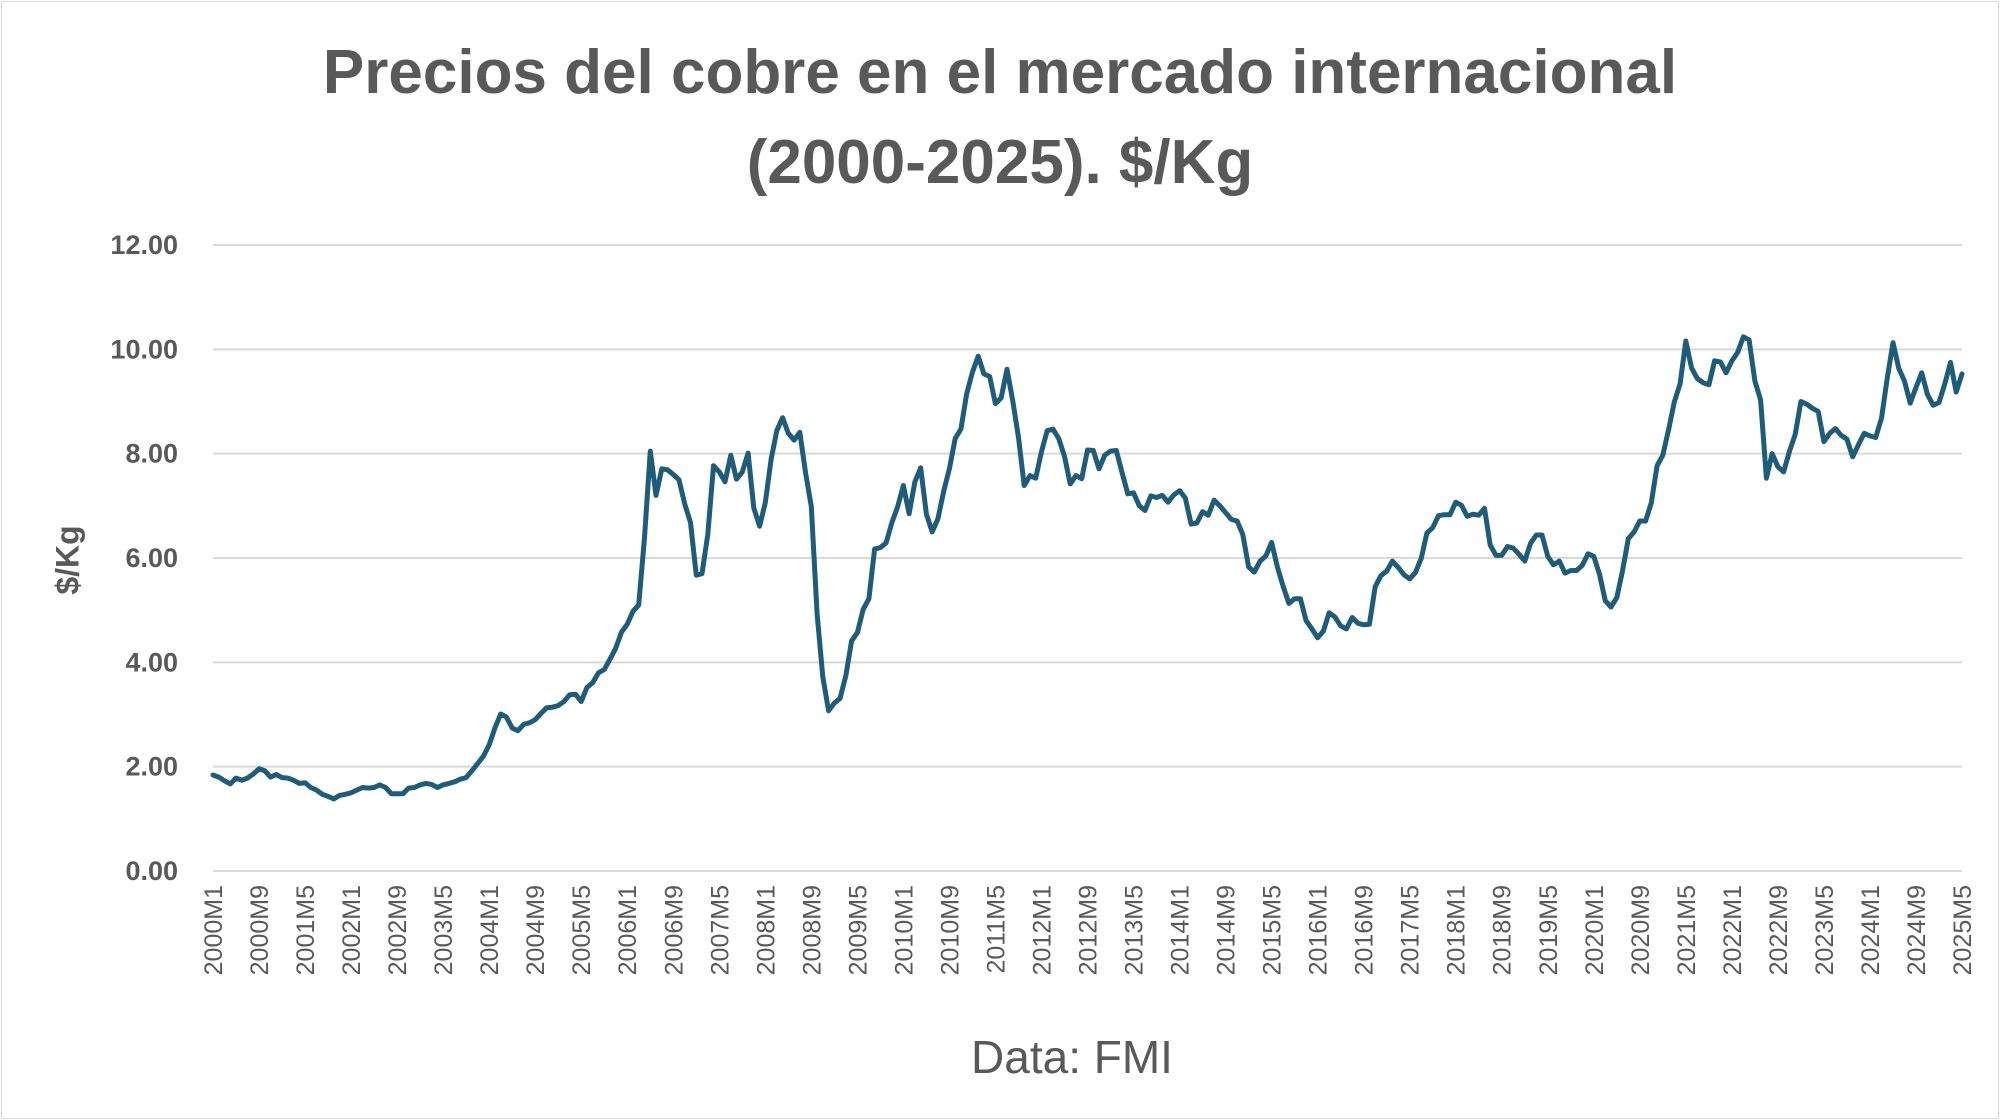 Image resolution: width=2000 pixels, height=1120 pixels. I want to click on x-tick-label: 2000M9, so click(260, 930).